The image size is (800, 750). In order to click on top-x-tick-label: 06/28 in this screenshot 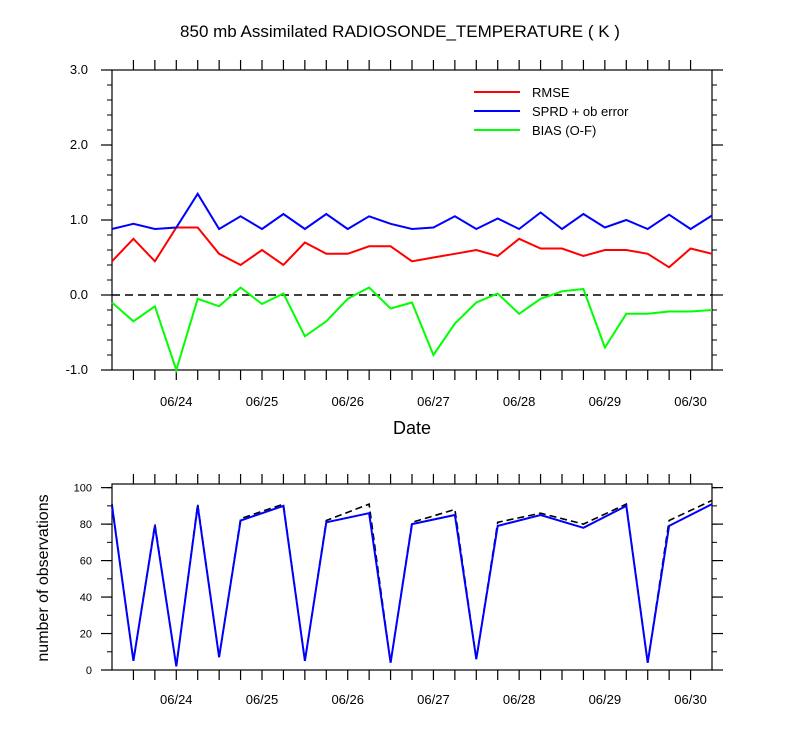, I will do `click(519, 401)`.